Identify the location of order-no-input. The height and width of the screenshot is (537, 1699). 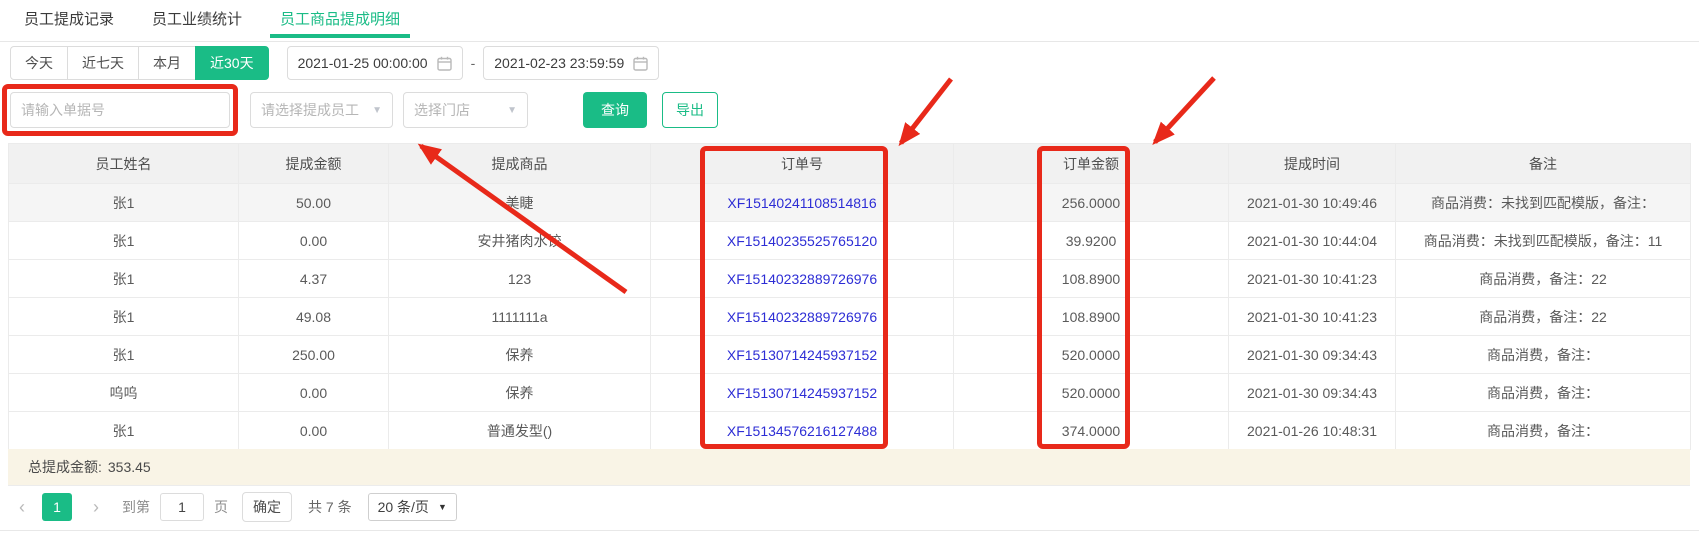
(120, 110).